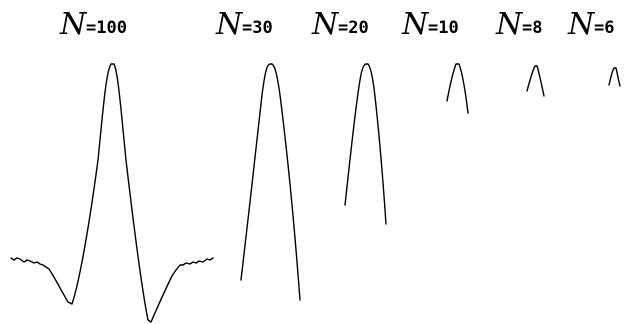 The width and height of the screenshot is (641, 324). Describe the element at coordinates (257, 28) in the screenshot. I see `label-n30-value: =30` at that location.